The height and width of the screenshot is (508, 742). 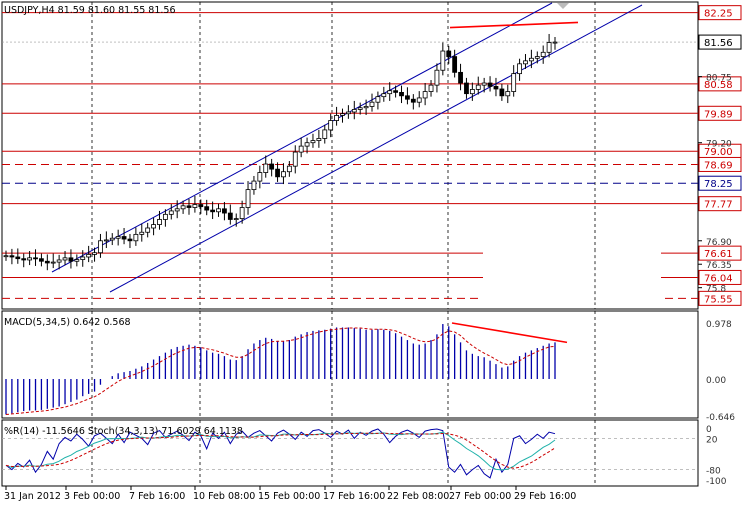 What do you see at coordinates (364, 456) in the screenshot?
I see `stochastic-panel: 200 -80-100` at bounding box center [364, 456].